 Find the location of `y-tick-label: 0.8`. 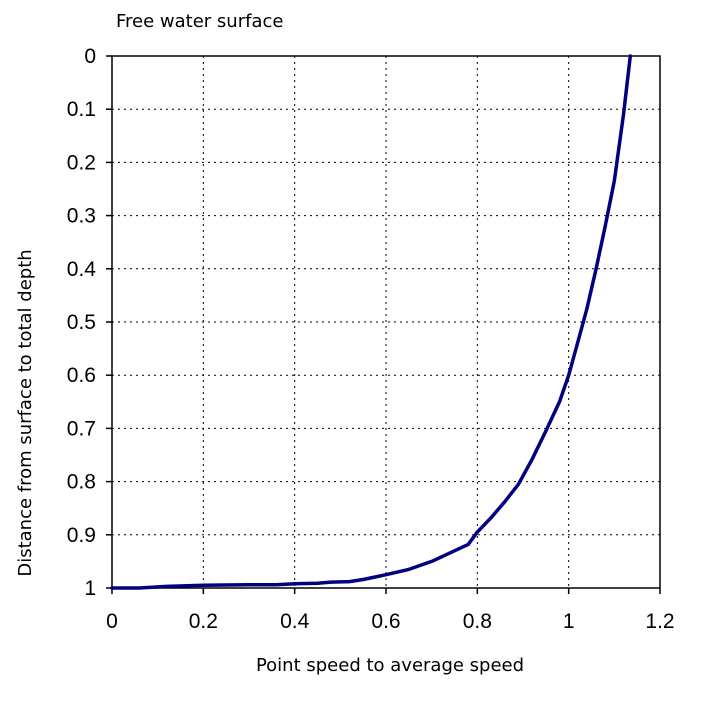

y-tick-label: 0.8 is located at coordinates (81, 482).